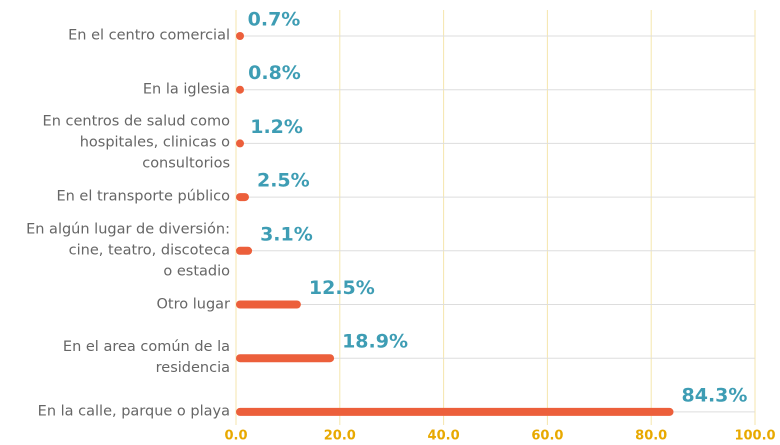  Describe the element at coordinates (715, 395) in the screenshot. I see `value-label: 84.3%` at that location.